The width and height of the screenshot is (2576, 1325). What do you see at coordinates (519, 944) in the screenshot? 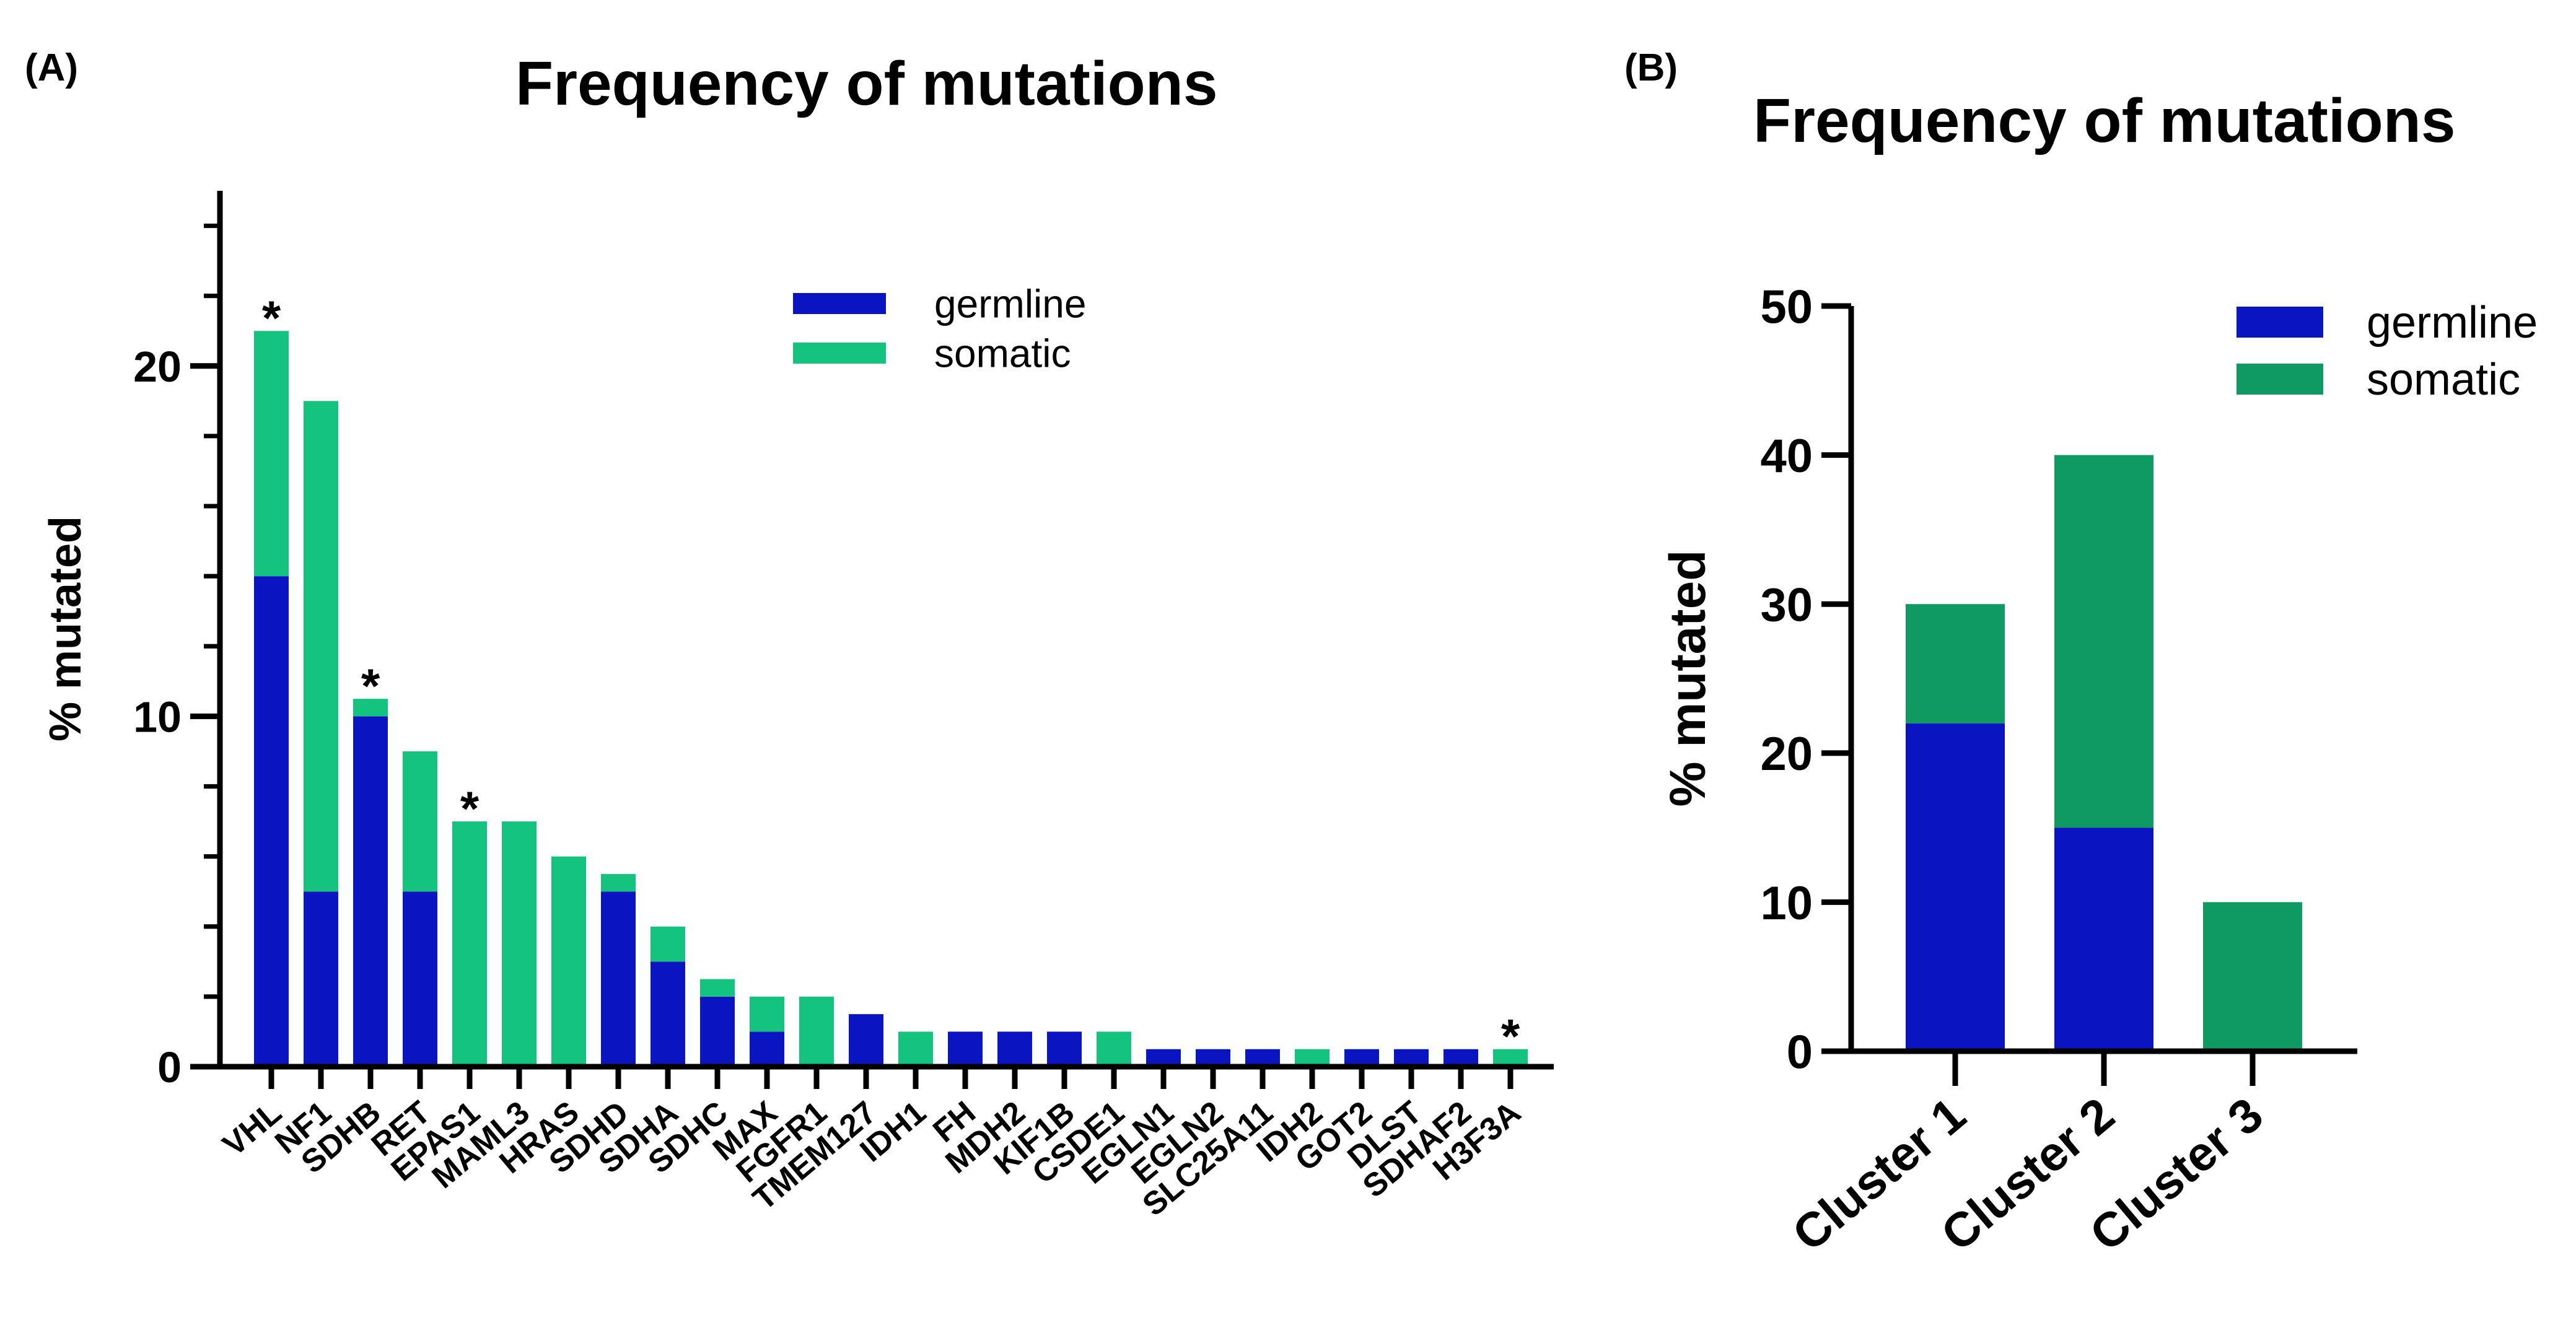
I see `bar-somatic-maml3` at bounding box center [519, 944].